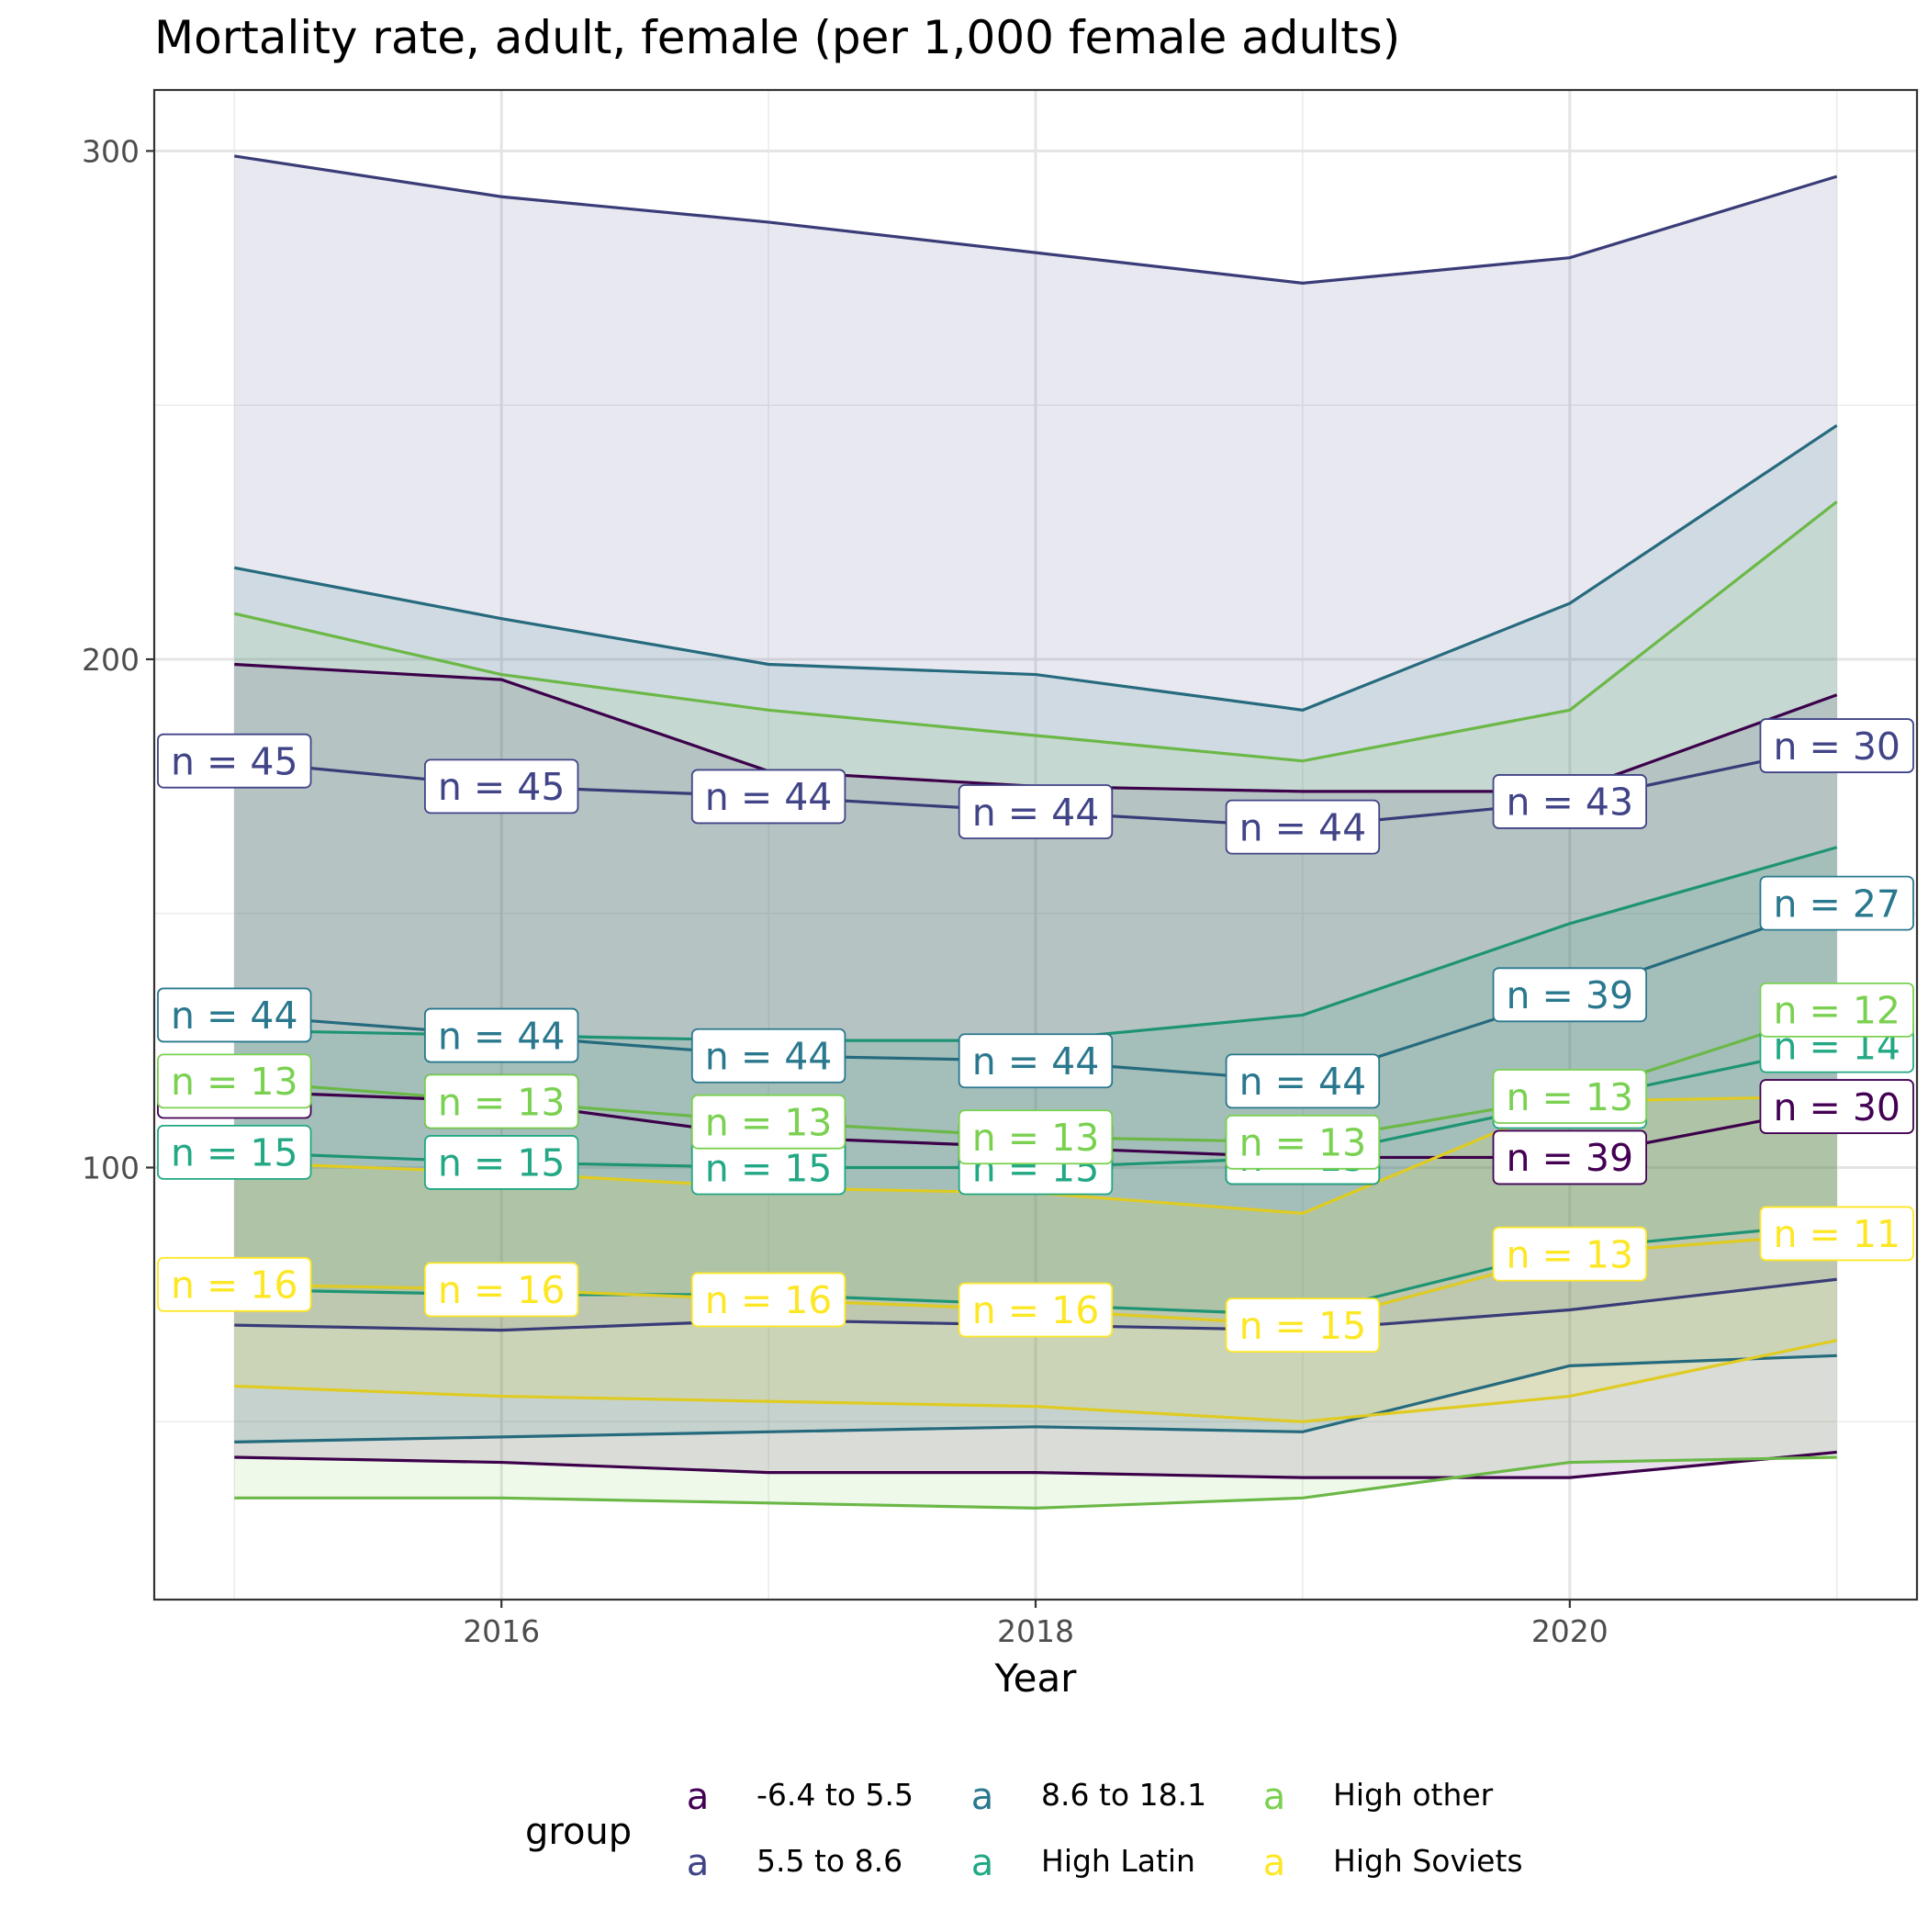 This screenshot has height=1932, width=1928. I want to click on point-label: n = 15, so click(234, 1152).